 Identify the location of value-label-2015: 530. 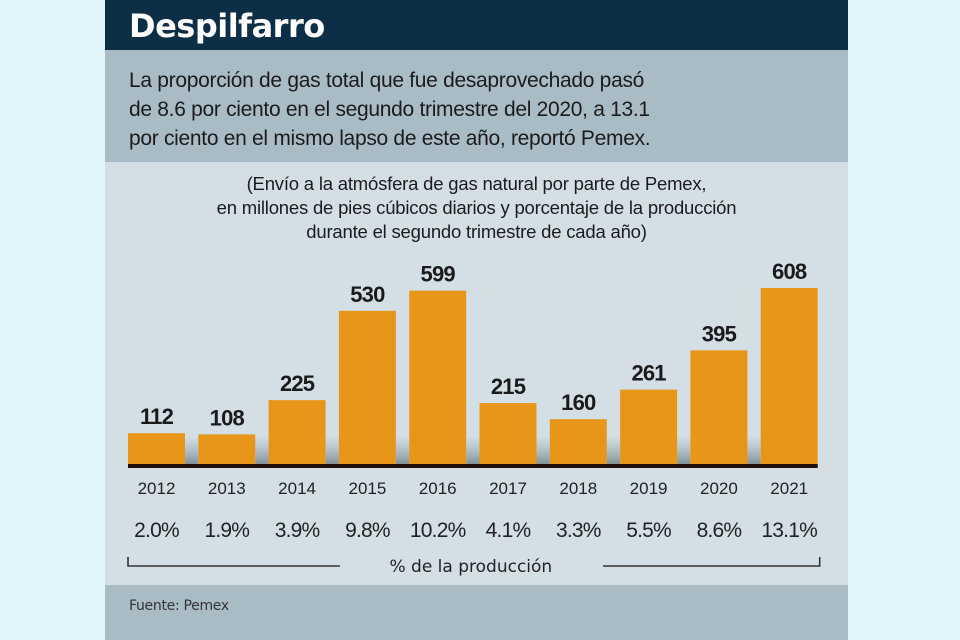
(367, 294).